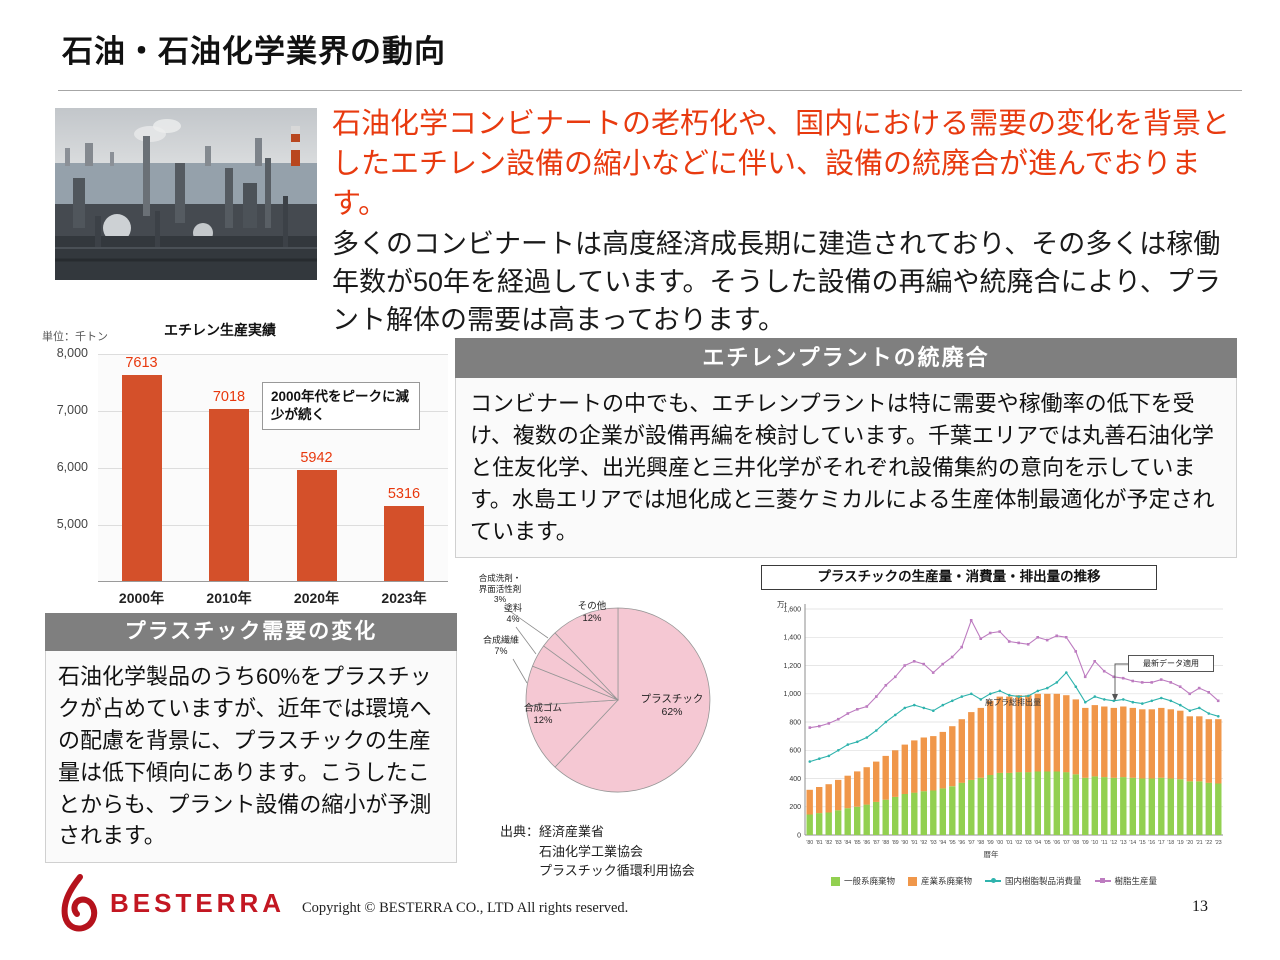 The width and height of the screenshot is (1280, 960). What do you see at coordinates (186, 185) in the screenshot?
I see `photo-water` at bounding box center [186, 185].